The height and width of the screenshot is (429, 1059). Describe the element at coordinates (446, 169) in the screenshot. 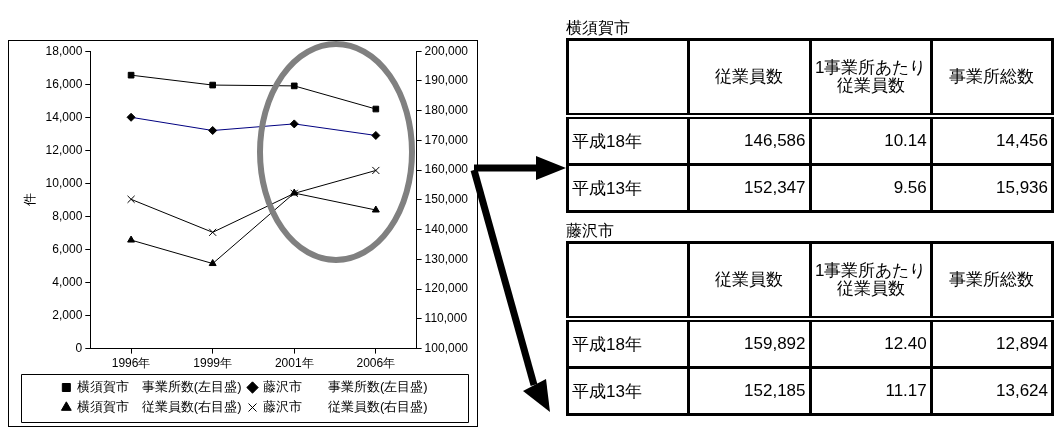

I see `y2-tick-label: 160,000` at that location.